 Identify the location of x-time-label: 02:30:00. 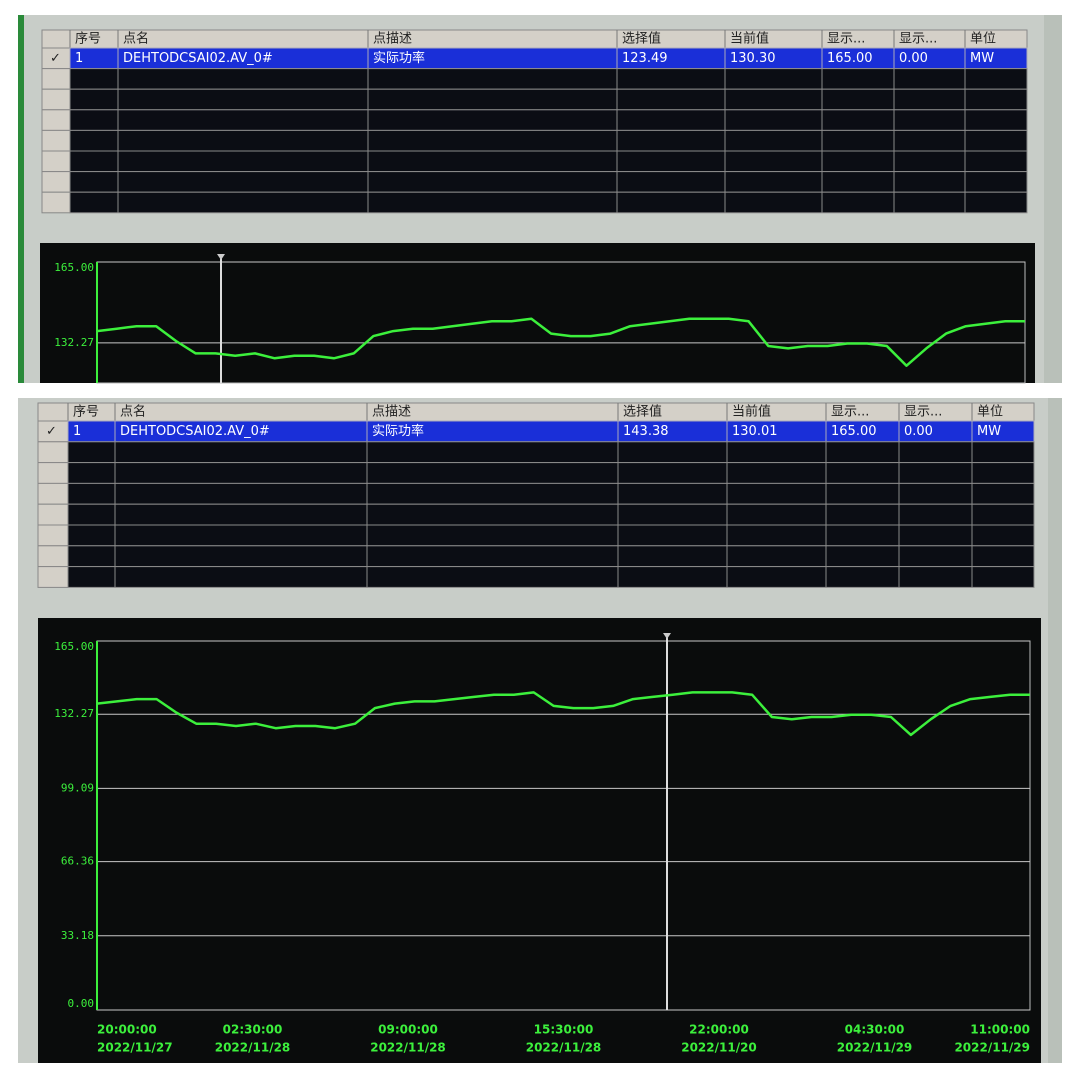
(253, 1030).